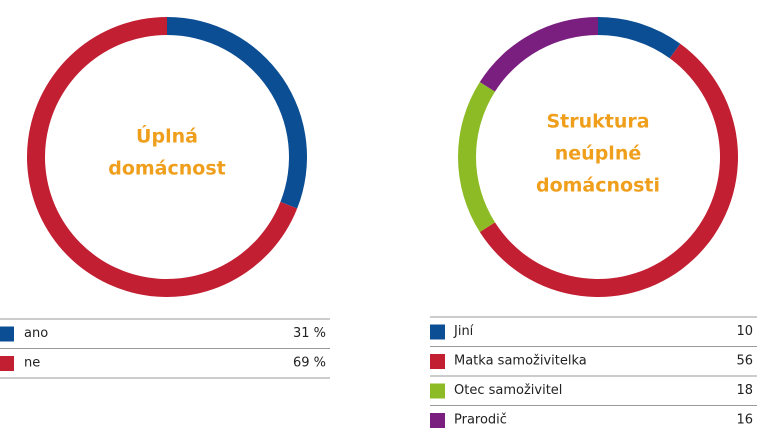  I want to click on center-label: neúplné, so click(598, 154).